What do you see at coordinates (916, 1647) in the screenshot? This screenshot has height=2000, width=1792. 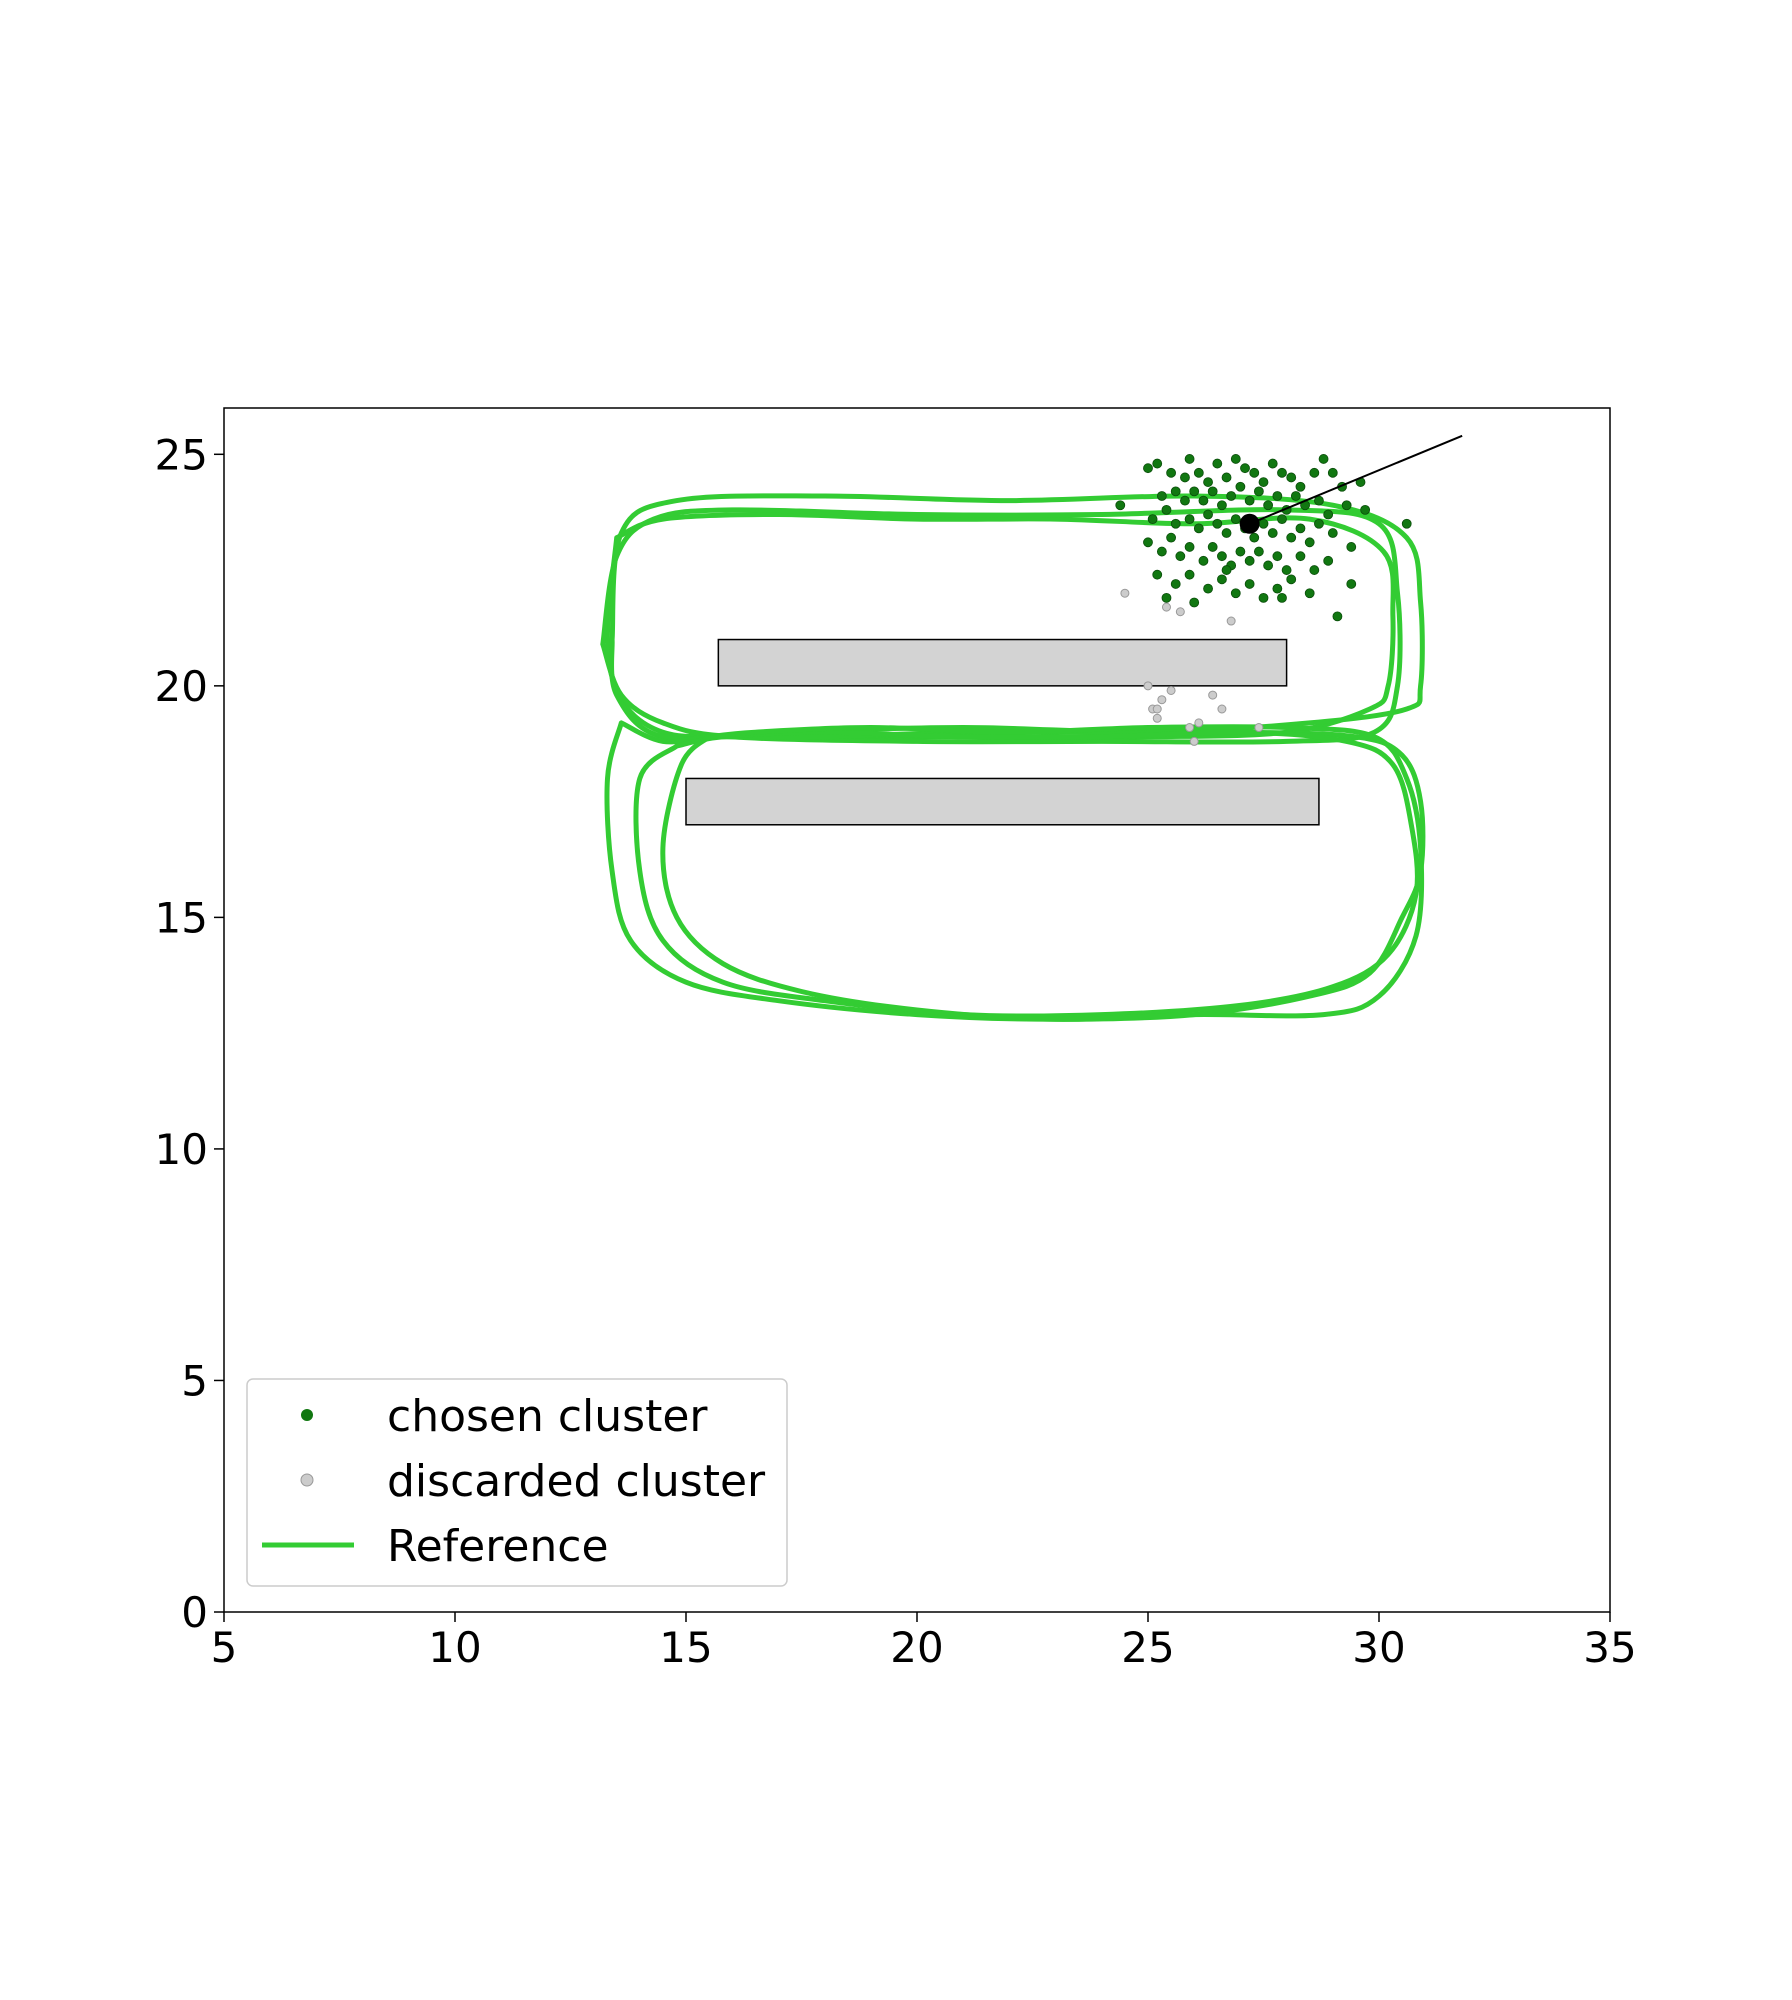 I see `x-tick-label-20: 20` at bounding box center [916, 1647].